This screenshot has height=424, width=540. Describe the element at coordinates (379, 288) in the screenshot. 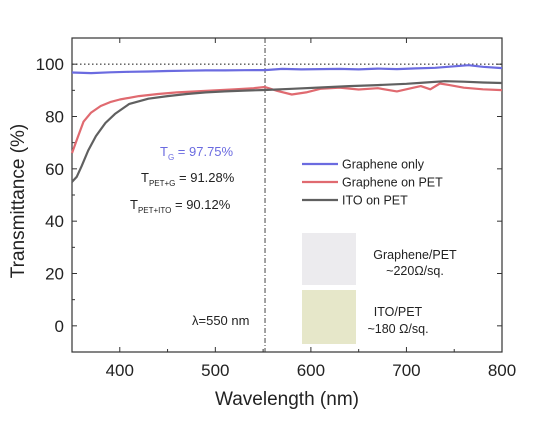

I see `inset-samples: Graphene/PET ~220Ω/sq. ITO/PET ~180 Ω/sq.` at that location.